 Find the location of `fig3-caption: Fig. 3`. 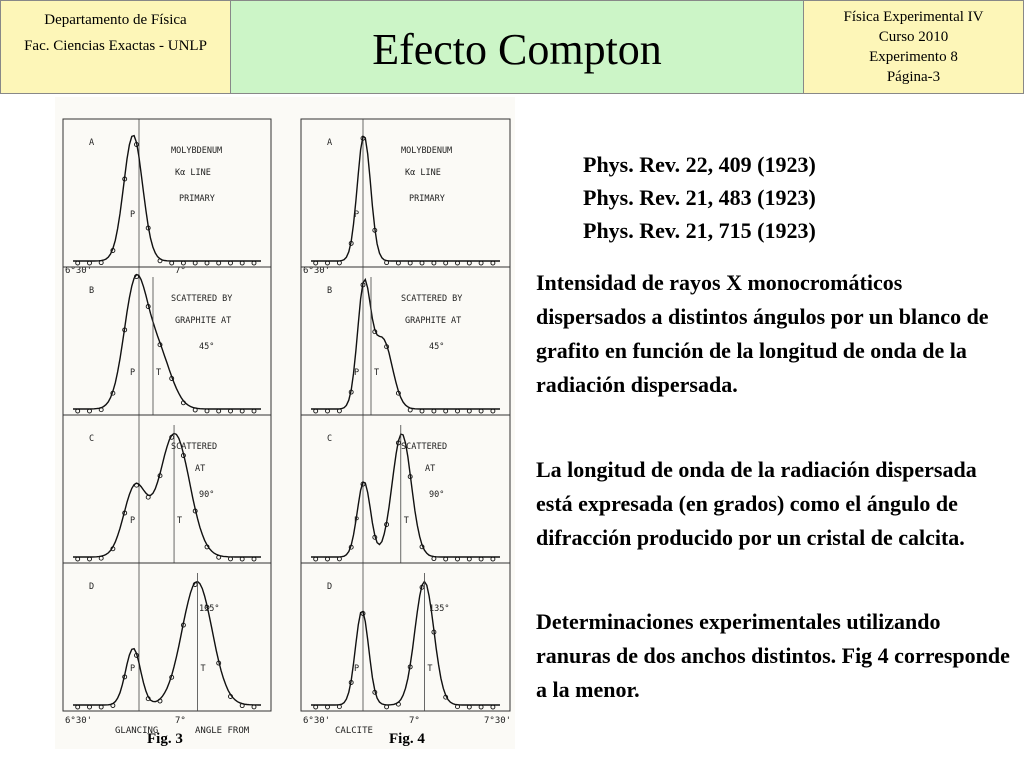

fig3-caption: Fig. 3 is located at coordinates (165, 739).